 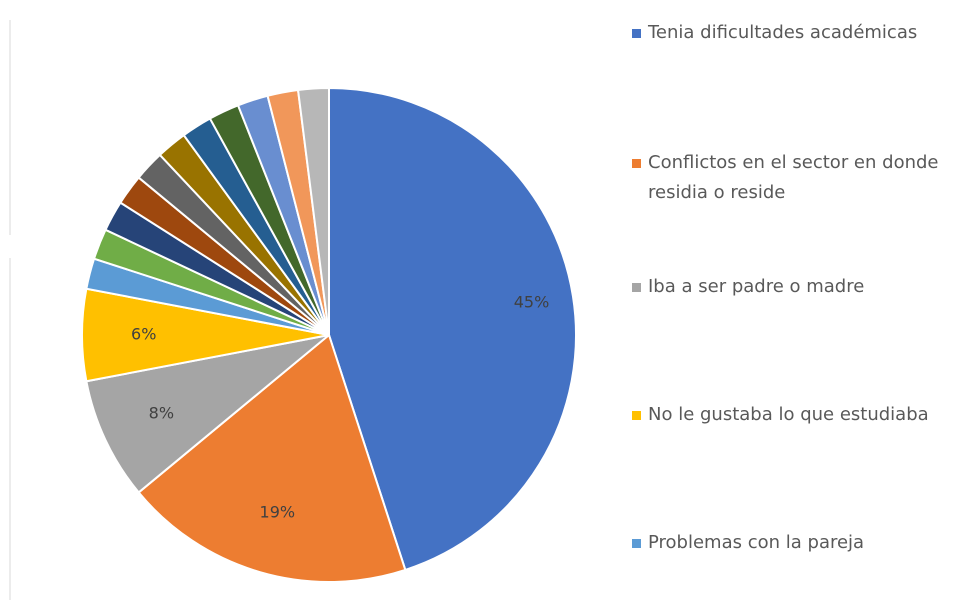 What do you see at coordinates (788, 414) in the screenshot?
I see `legend-label: No le gustaba lo que estudiaba` at bounding box center [788, 414].